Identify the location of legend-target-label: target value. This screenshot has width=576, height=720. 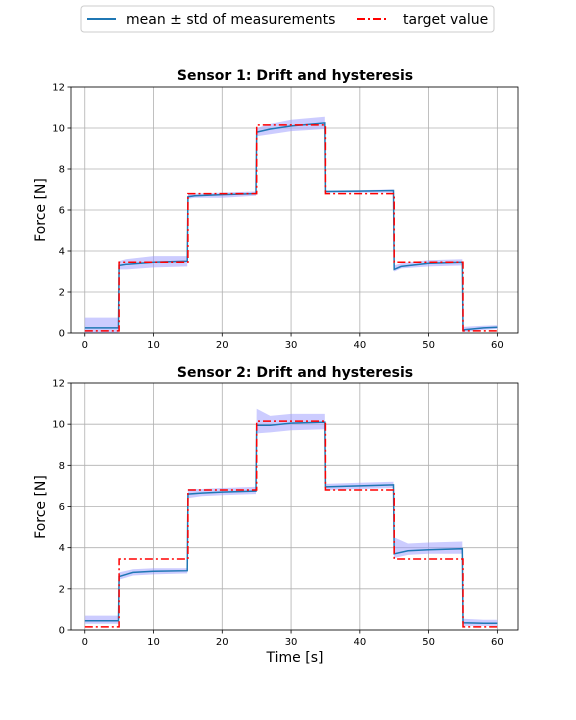
(445, 20).